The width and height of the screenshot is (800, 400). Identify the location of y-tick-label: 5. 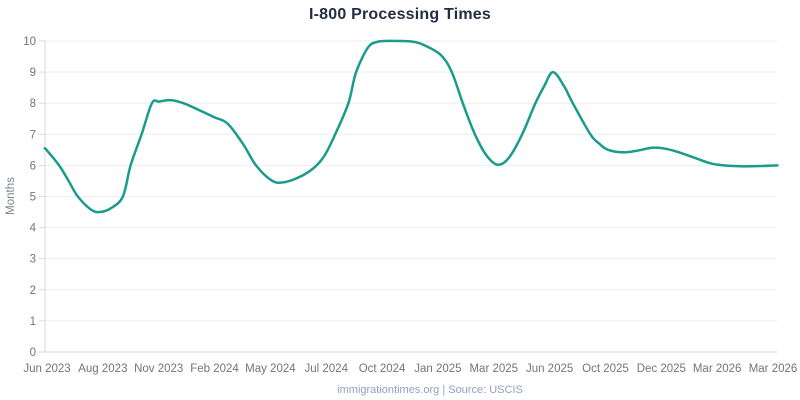
(33, 198).